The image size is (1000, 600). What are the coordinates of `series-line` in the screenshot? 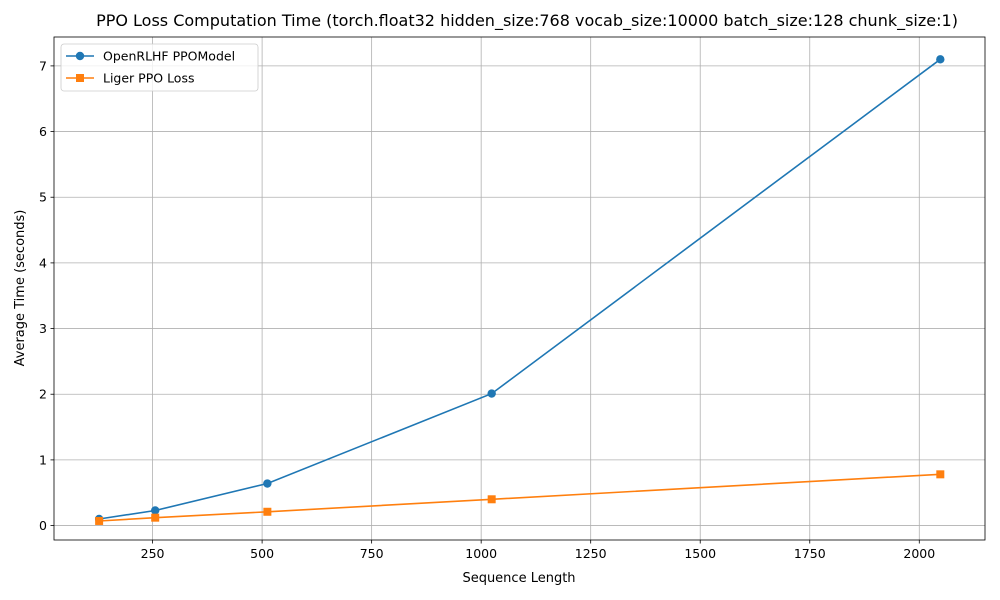 It's located at (520, 497).